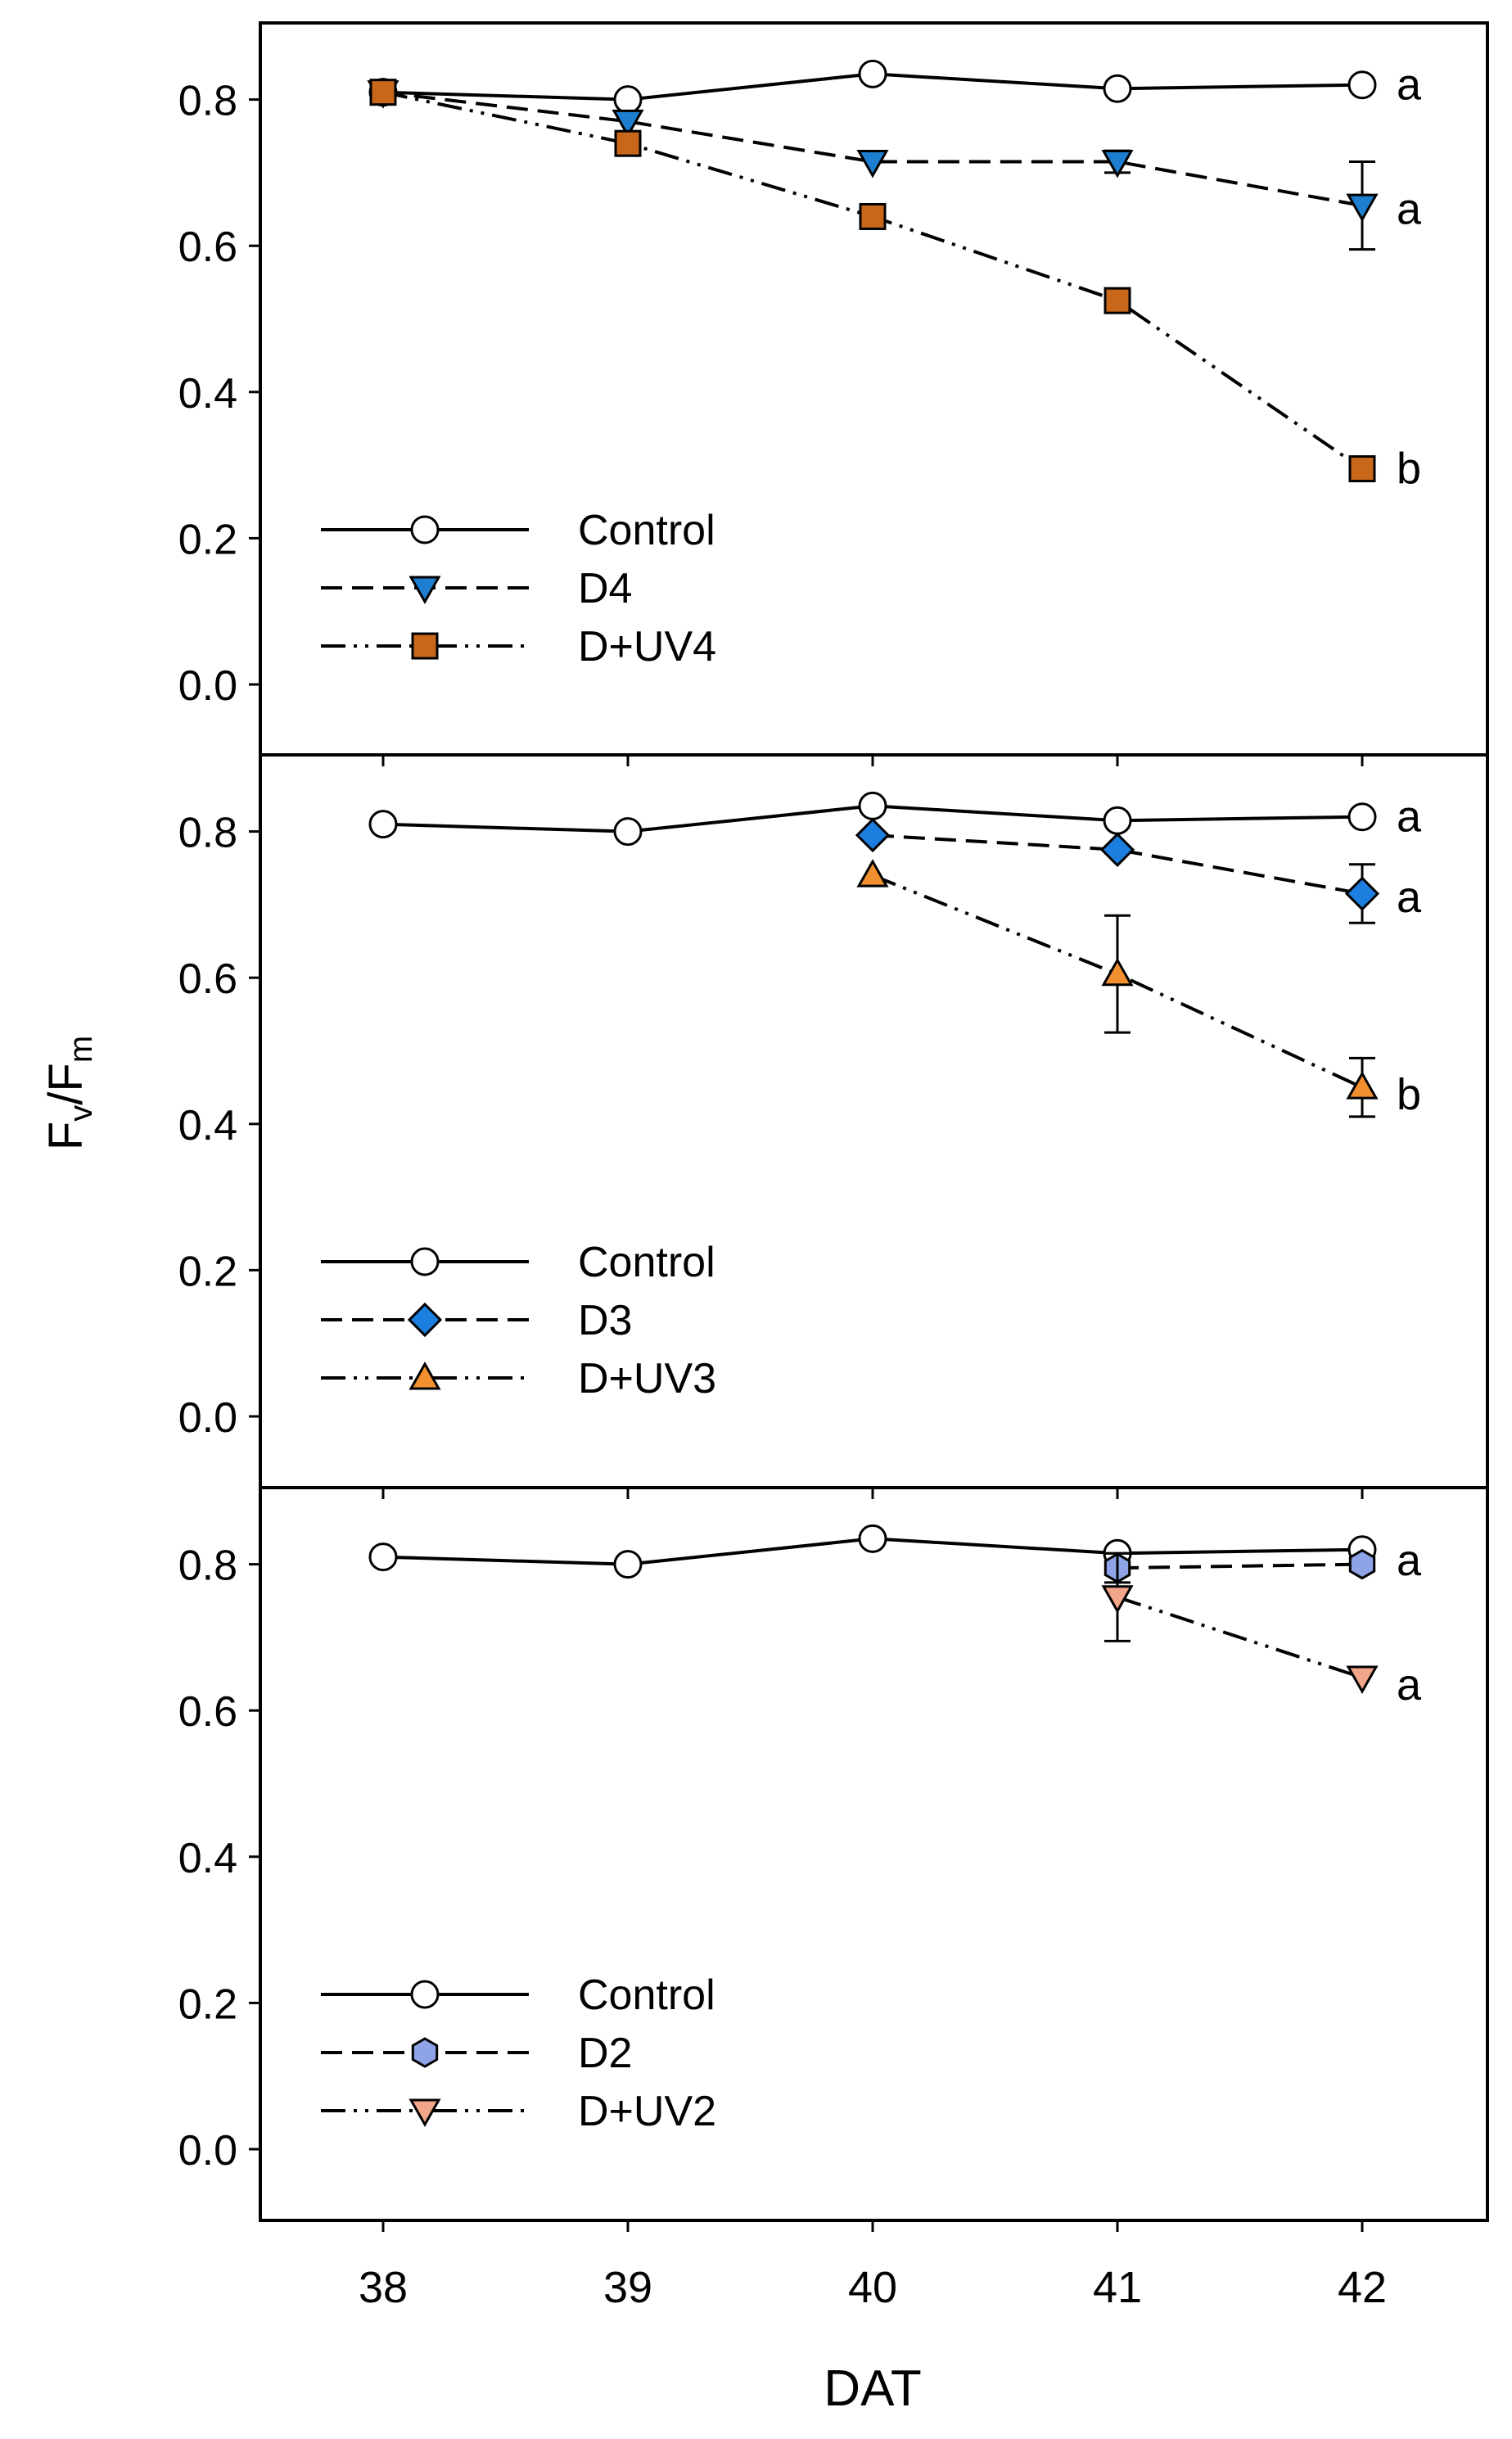 The width and height of the screenshot is (1512, 2439). What do you see at coordinates (1240, 1566) in the screenshot?
I see `series-line-d2` at bounding box center [1240, 1566].